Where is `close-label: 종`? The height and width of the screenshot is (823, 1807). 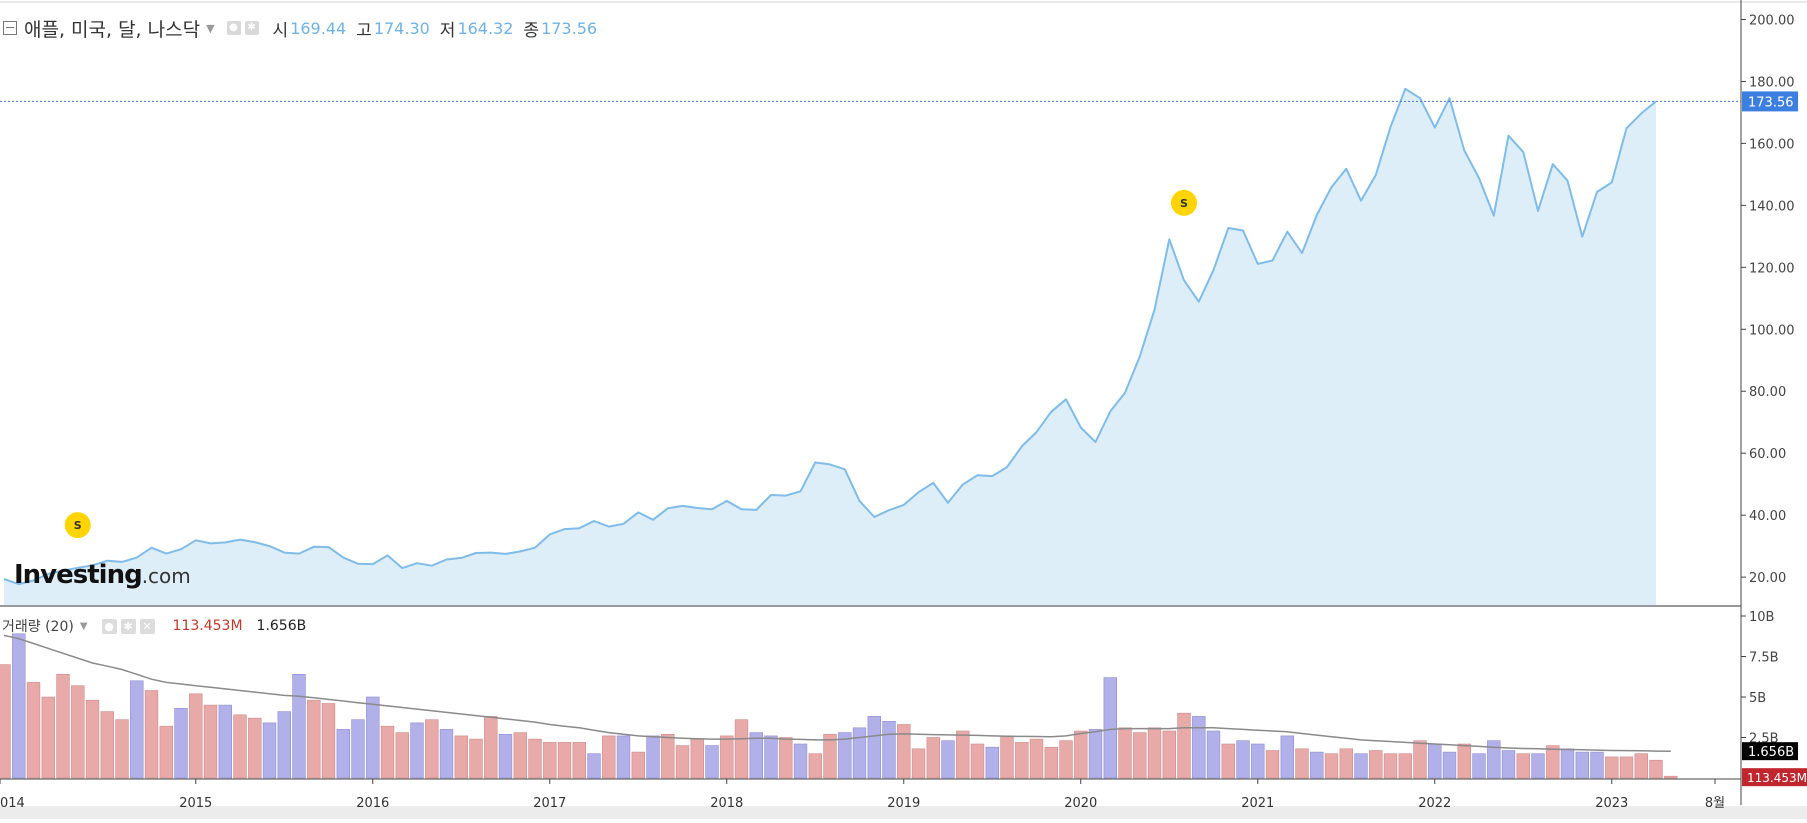 close-label: 종 is located at coordinates (531, 30).